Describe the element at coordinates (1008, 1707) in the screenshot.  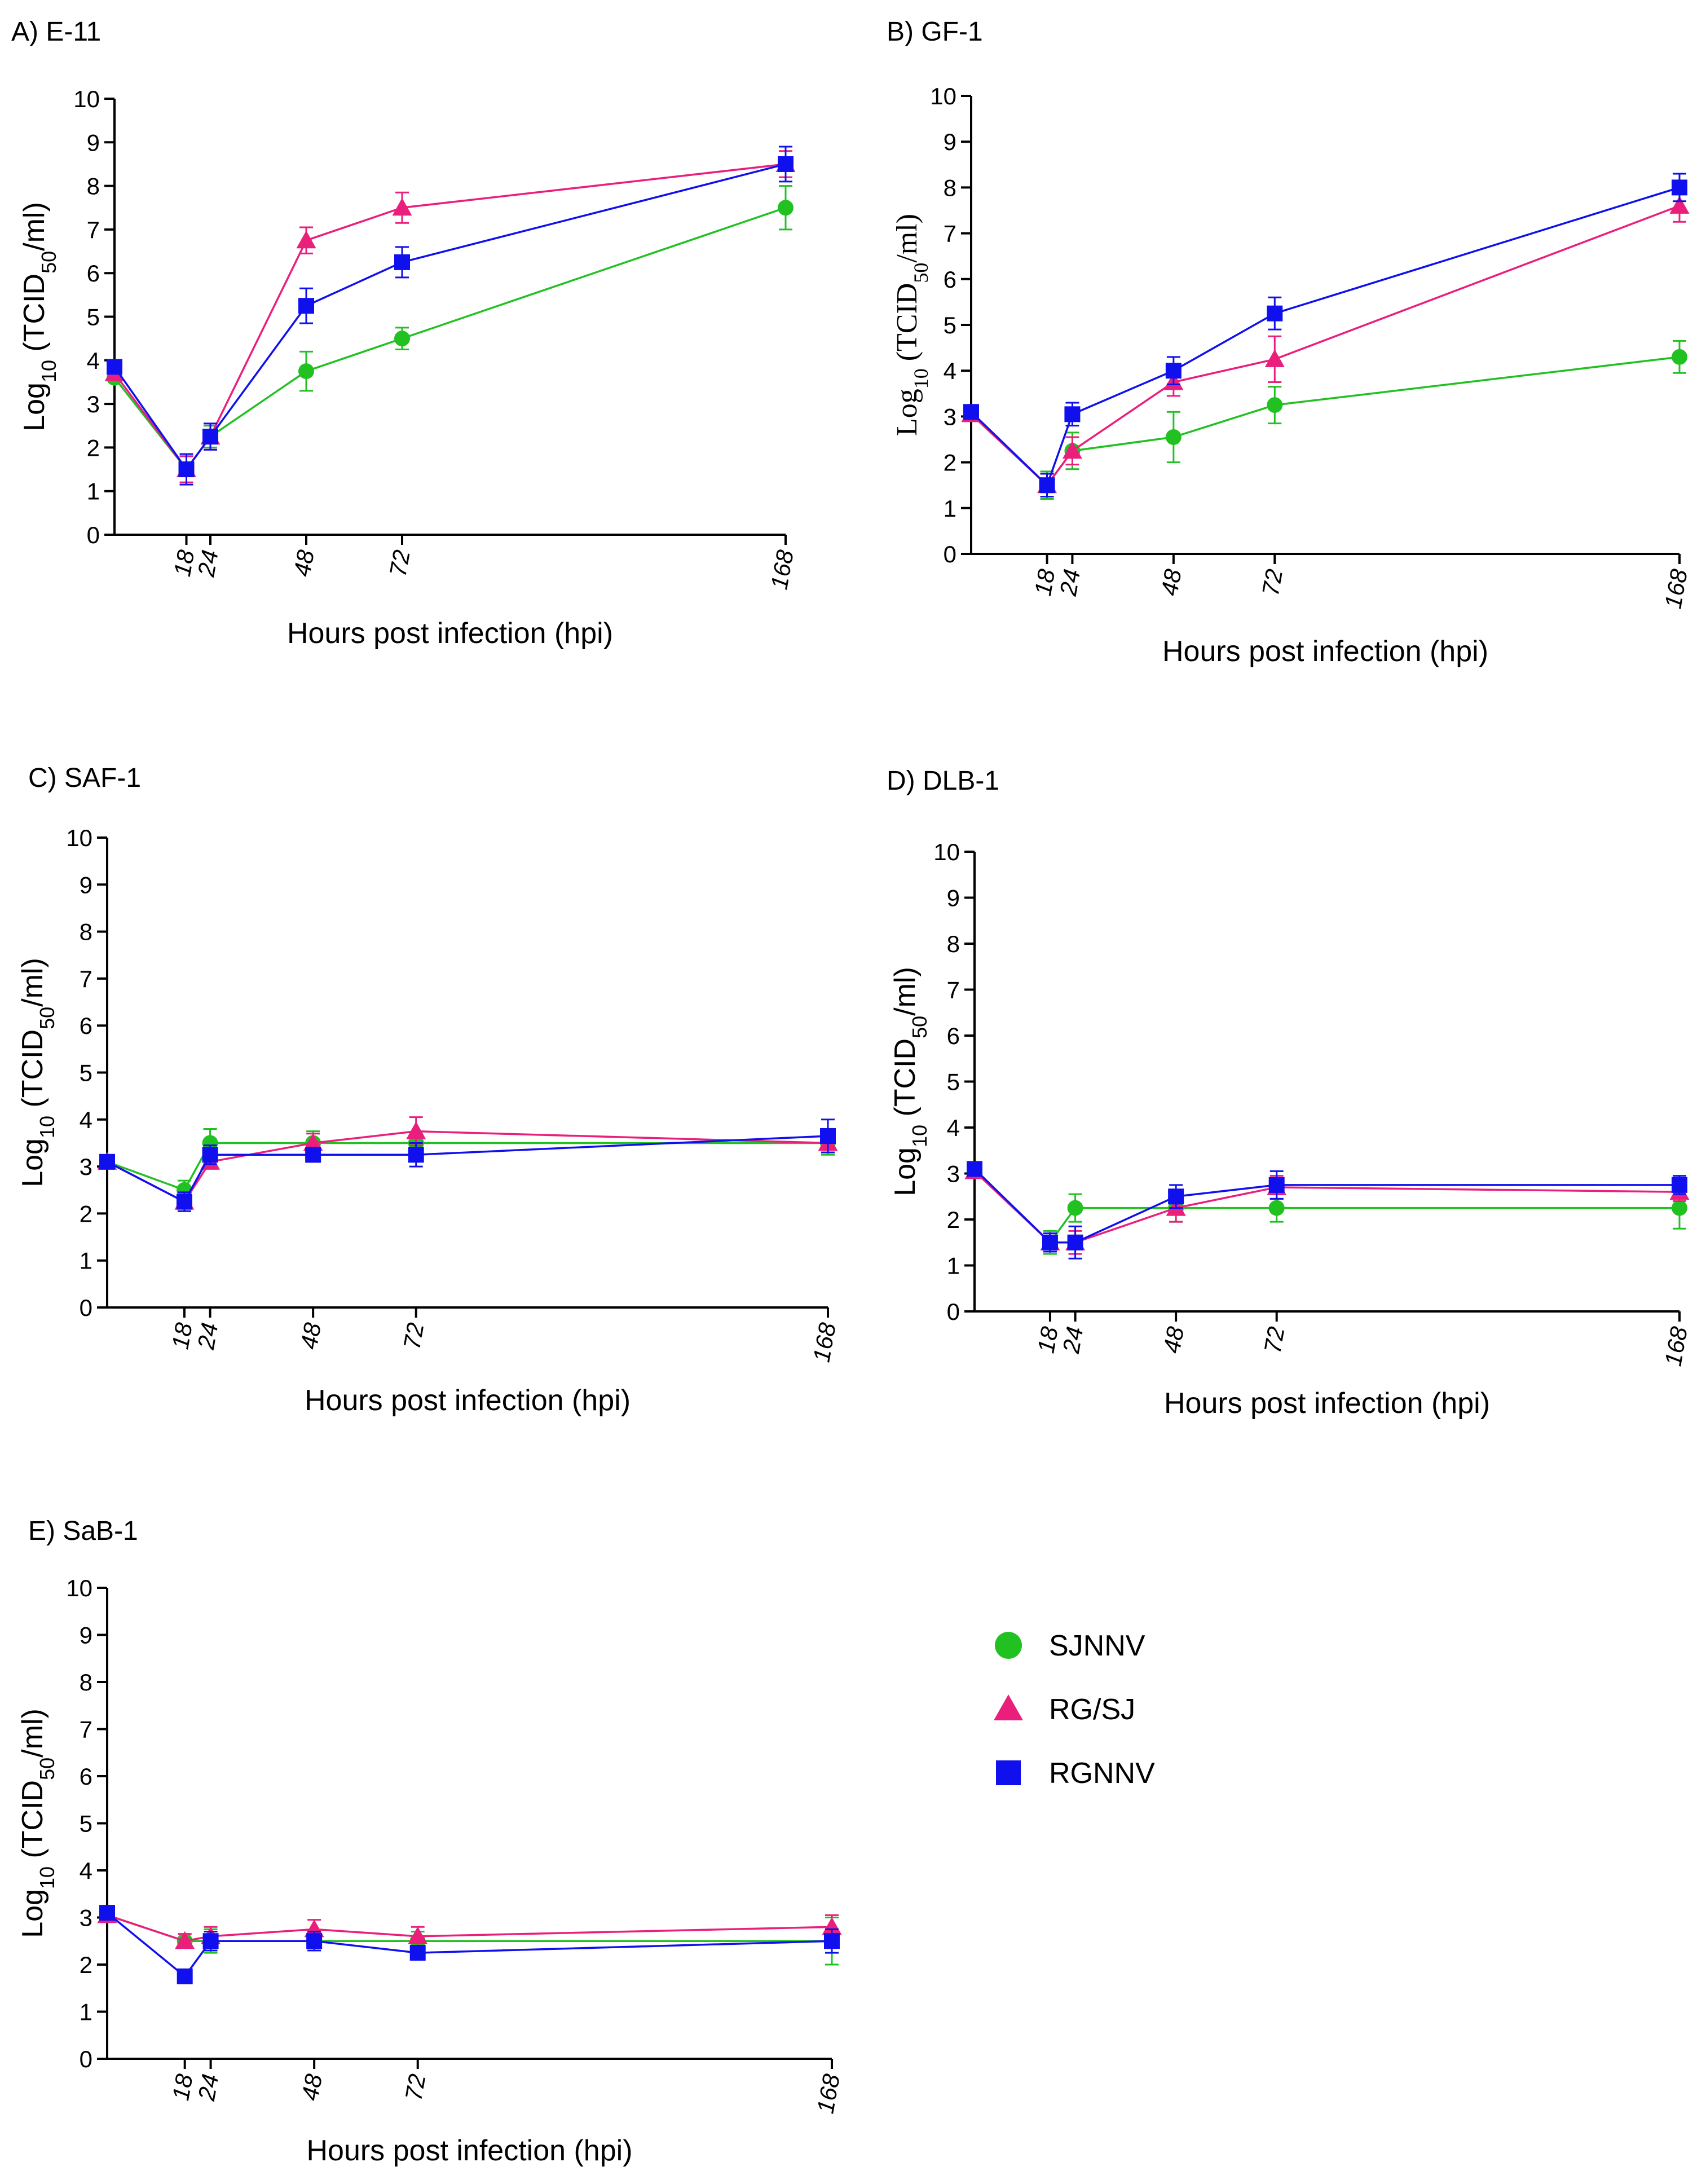
I see `legend-marker-rg-sj` at that location.